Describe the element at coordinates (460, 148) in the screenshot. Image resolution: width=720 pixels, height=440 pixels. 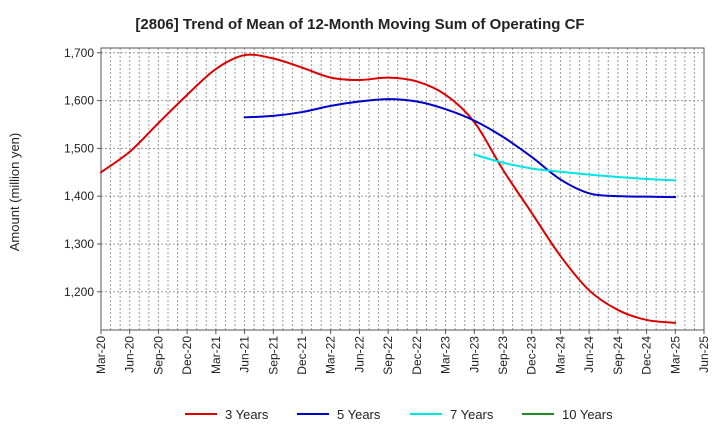
I see `series-line-5-years` at that location.